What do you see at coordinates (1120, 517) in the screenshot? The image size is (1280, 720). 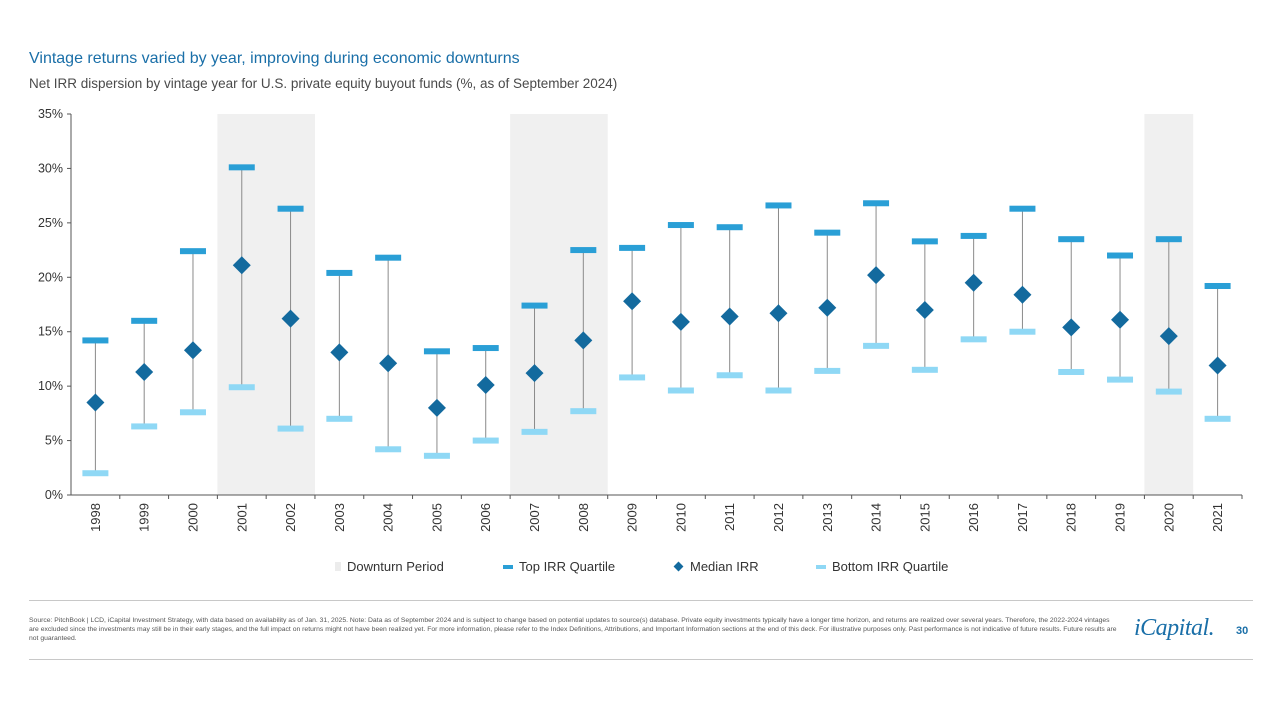 I see `x-tick-label: 2019` at bounding box center [1120, 517].